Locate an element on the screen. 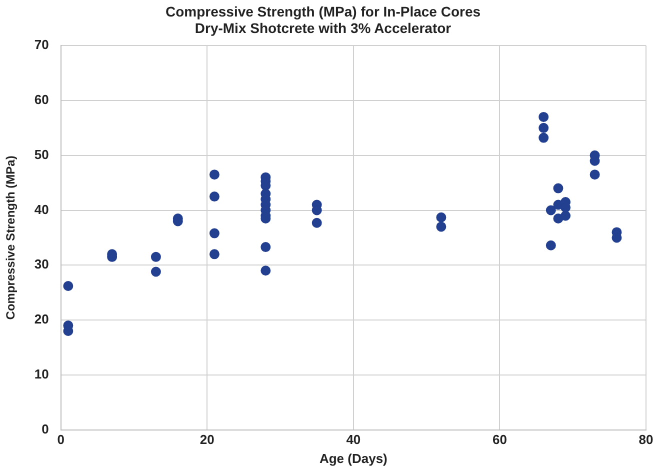 This screenshot has height=467, width=660. chart-title: Compressive Strength (MPa) for In-Place Cores is located at coordinates (323, 11).